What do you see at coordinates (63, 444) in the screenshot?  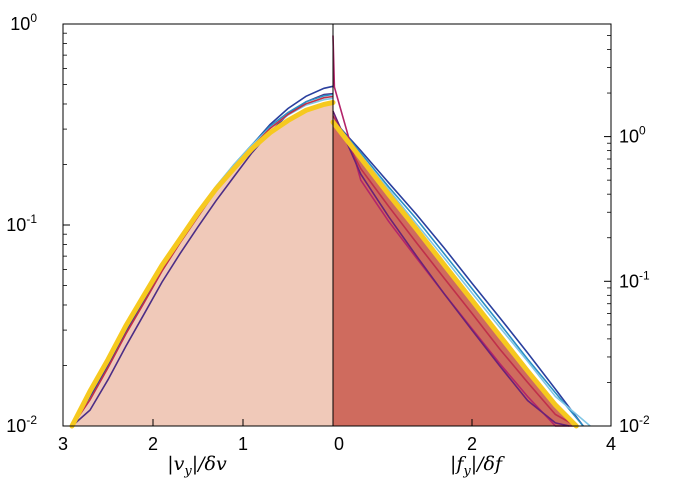 I see `left-xtick-label-0: 3` at bounding box center [63, 444].